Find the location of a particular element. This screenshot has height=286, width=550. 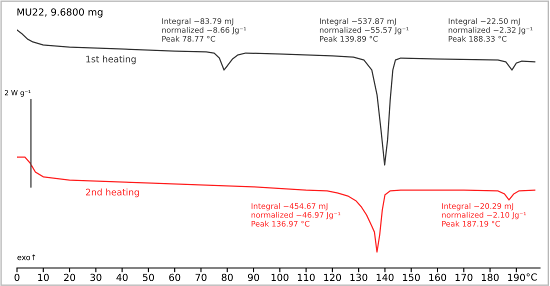

x-tick-label: 100 is located at coordinates (280, 278).